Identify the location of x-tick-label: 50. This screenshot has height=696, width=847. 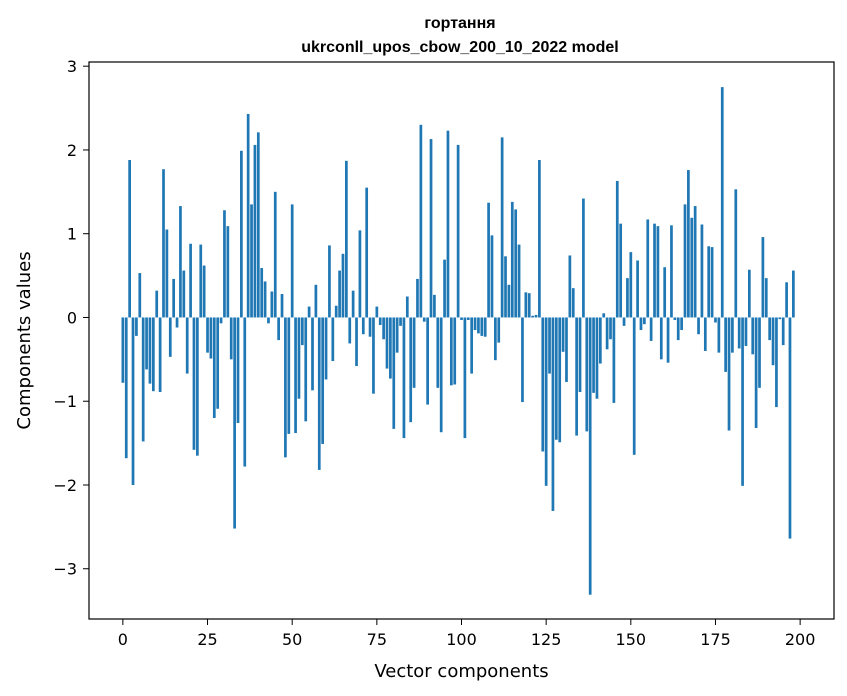
(292, 639).